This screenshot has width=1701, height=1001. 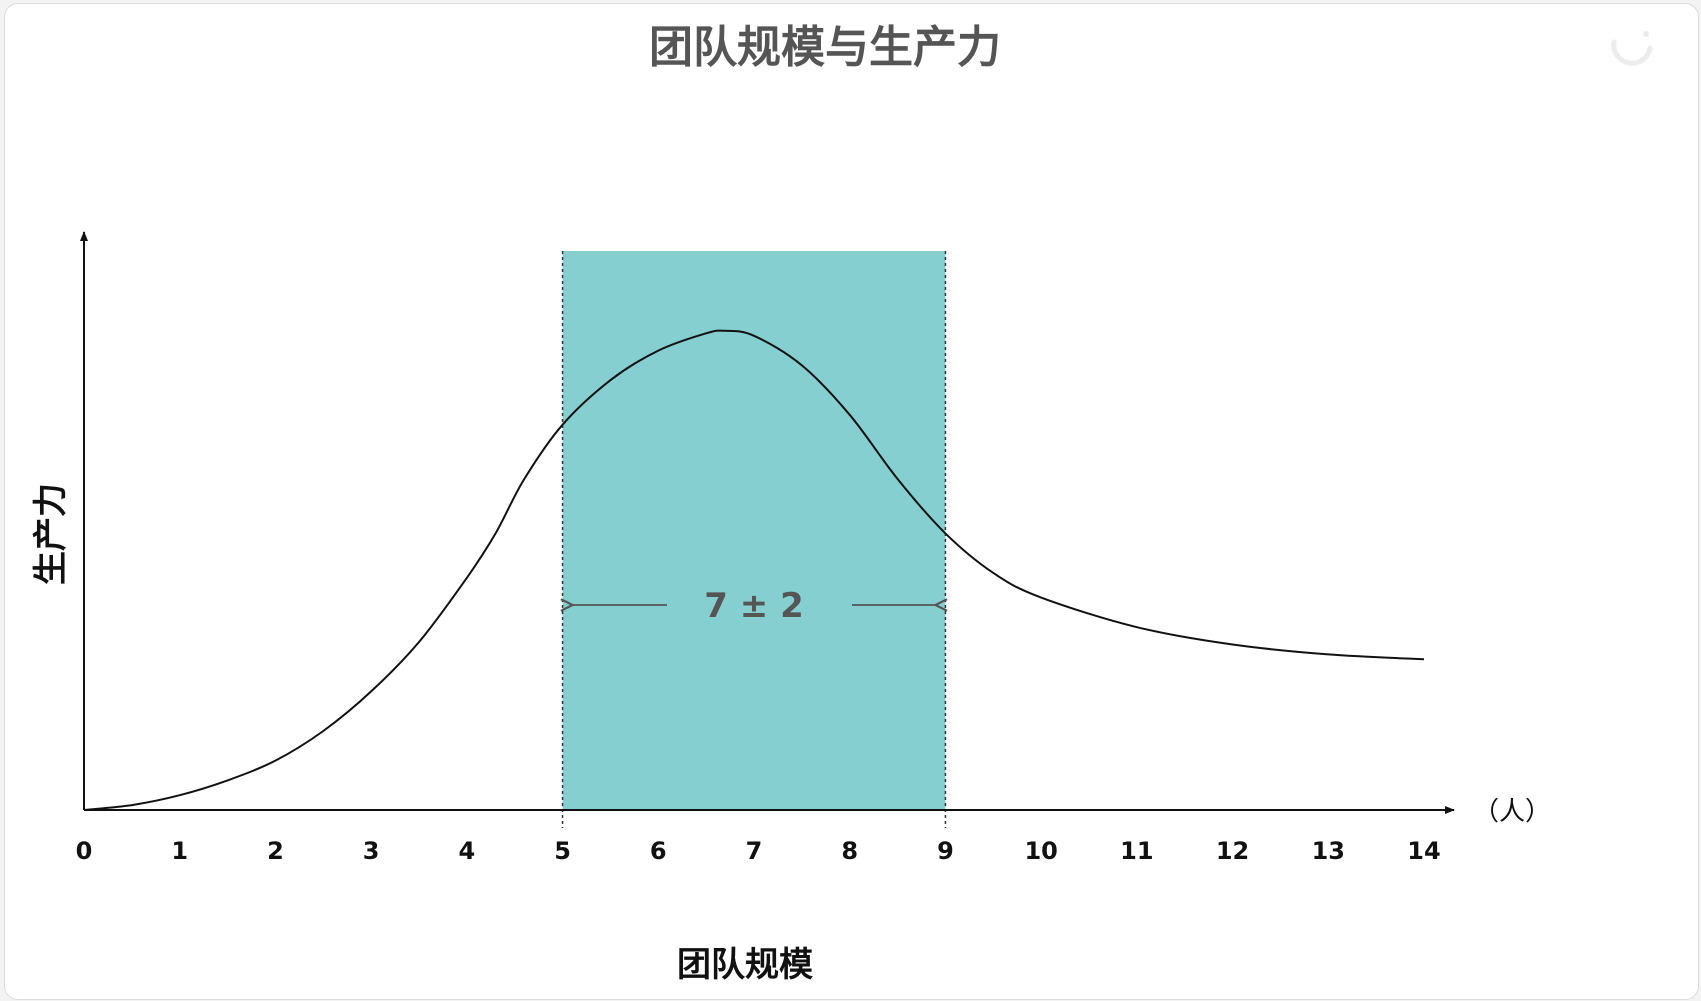 I want to click on watermark-logo-icon, so click(x=1632, y=48).